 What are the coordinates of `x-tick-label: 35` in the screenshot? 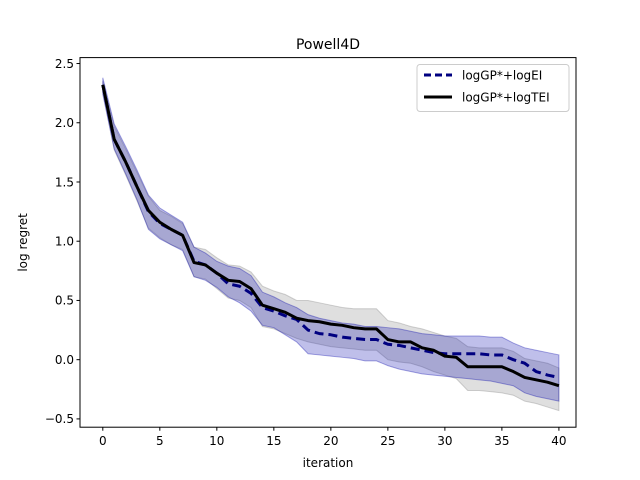 It's located at (501, 441).